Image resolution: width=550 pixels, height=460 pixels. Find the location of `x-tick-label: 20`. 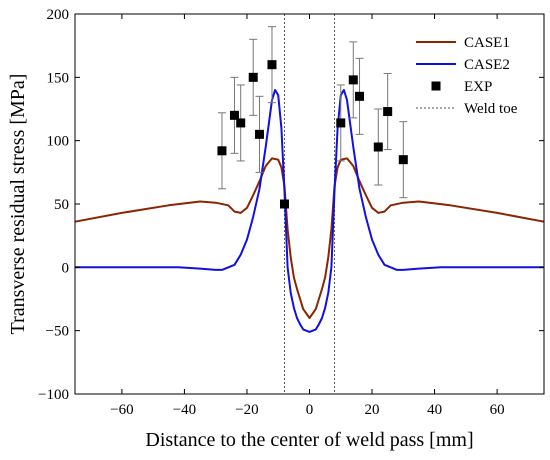

x-tick-label: 20 is located at coordinates (372, 410).